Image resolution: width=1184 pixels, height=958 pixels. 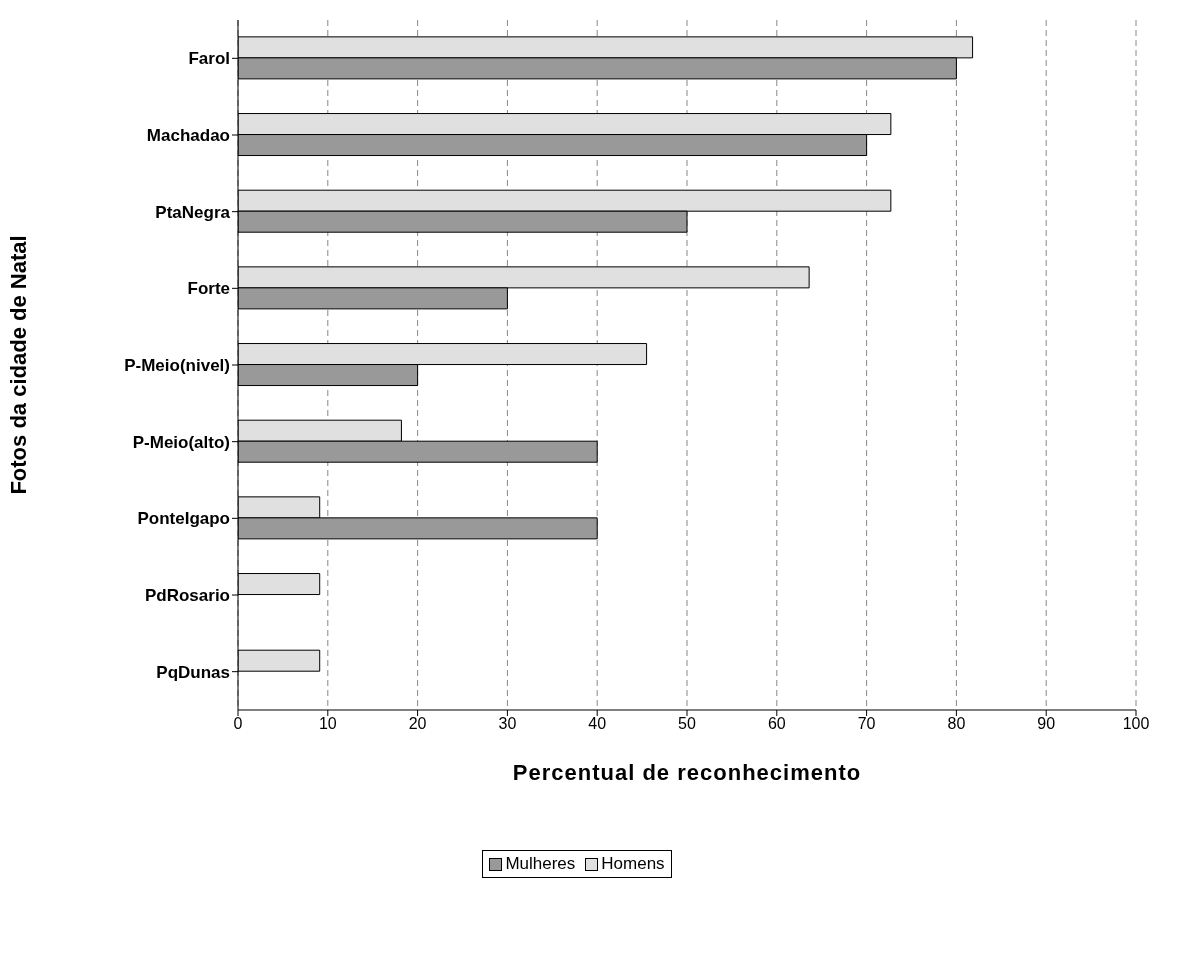 What do you see at coordinates (183, 519) in the screenshot?
I see `y-tick-label: PonteIgapo` at bounding box center [183, 519].